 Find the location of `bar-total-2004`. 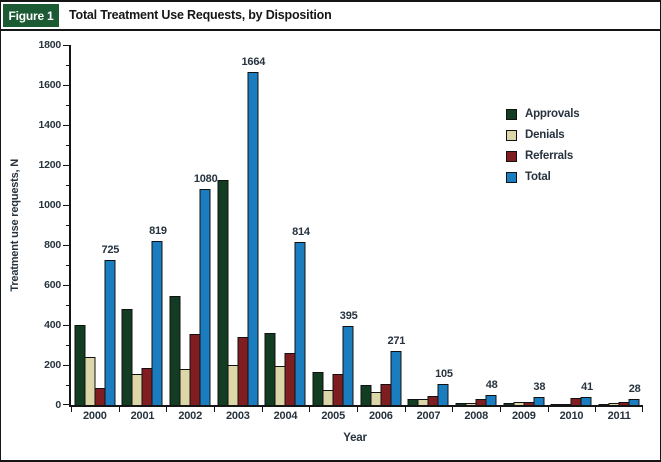

bar-total-2004 is located at coordinates (300, 323).